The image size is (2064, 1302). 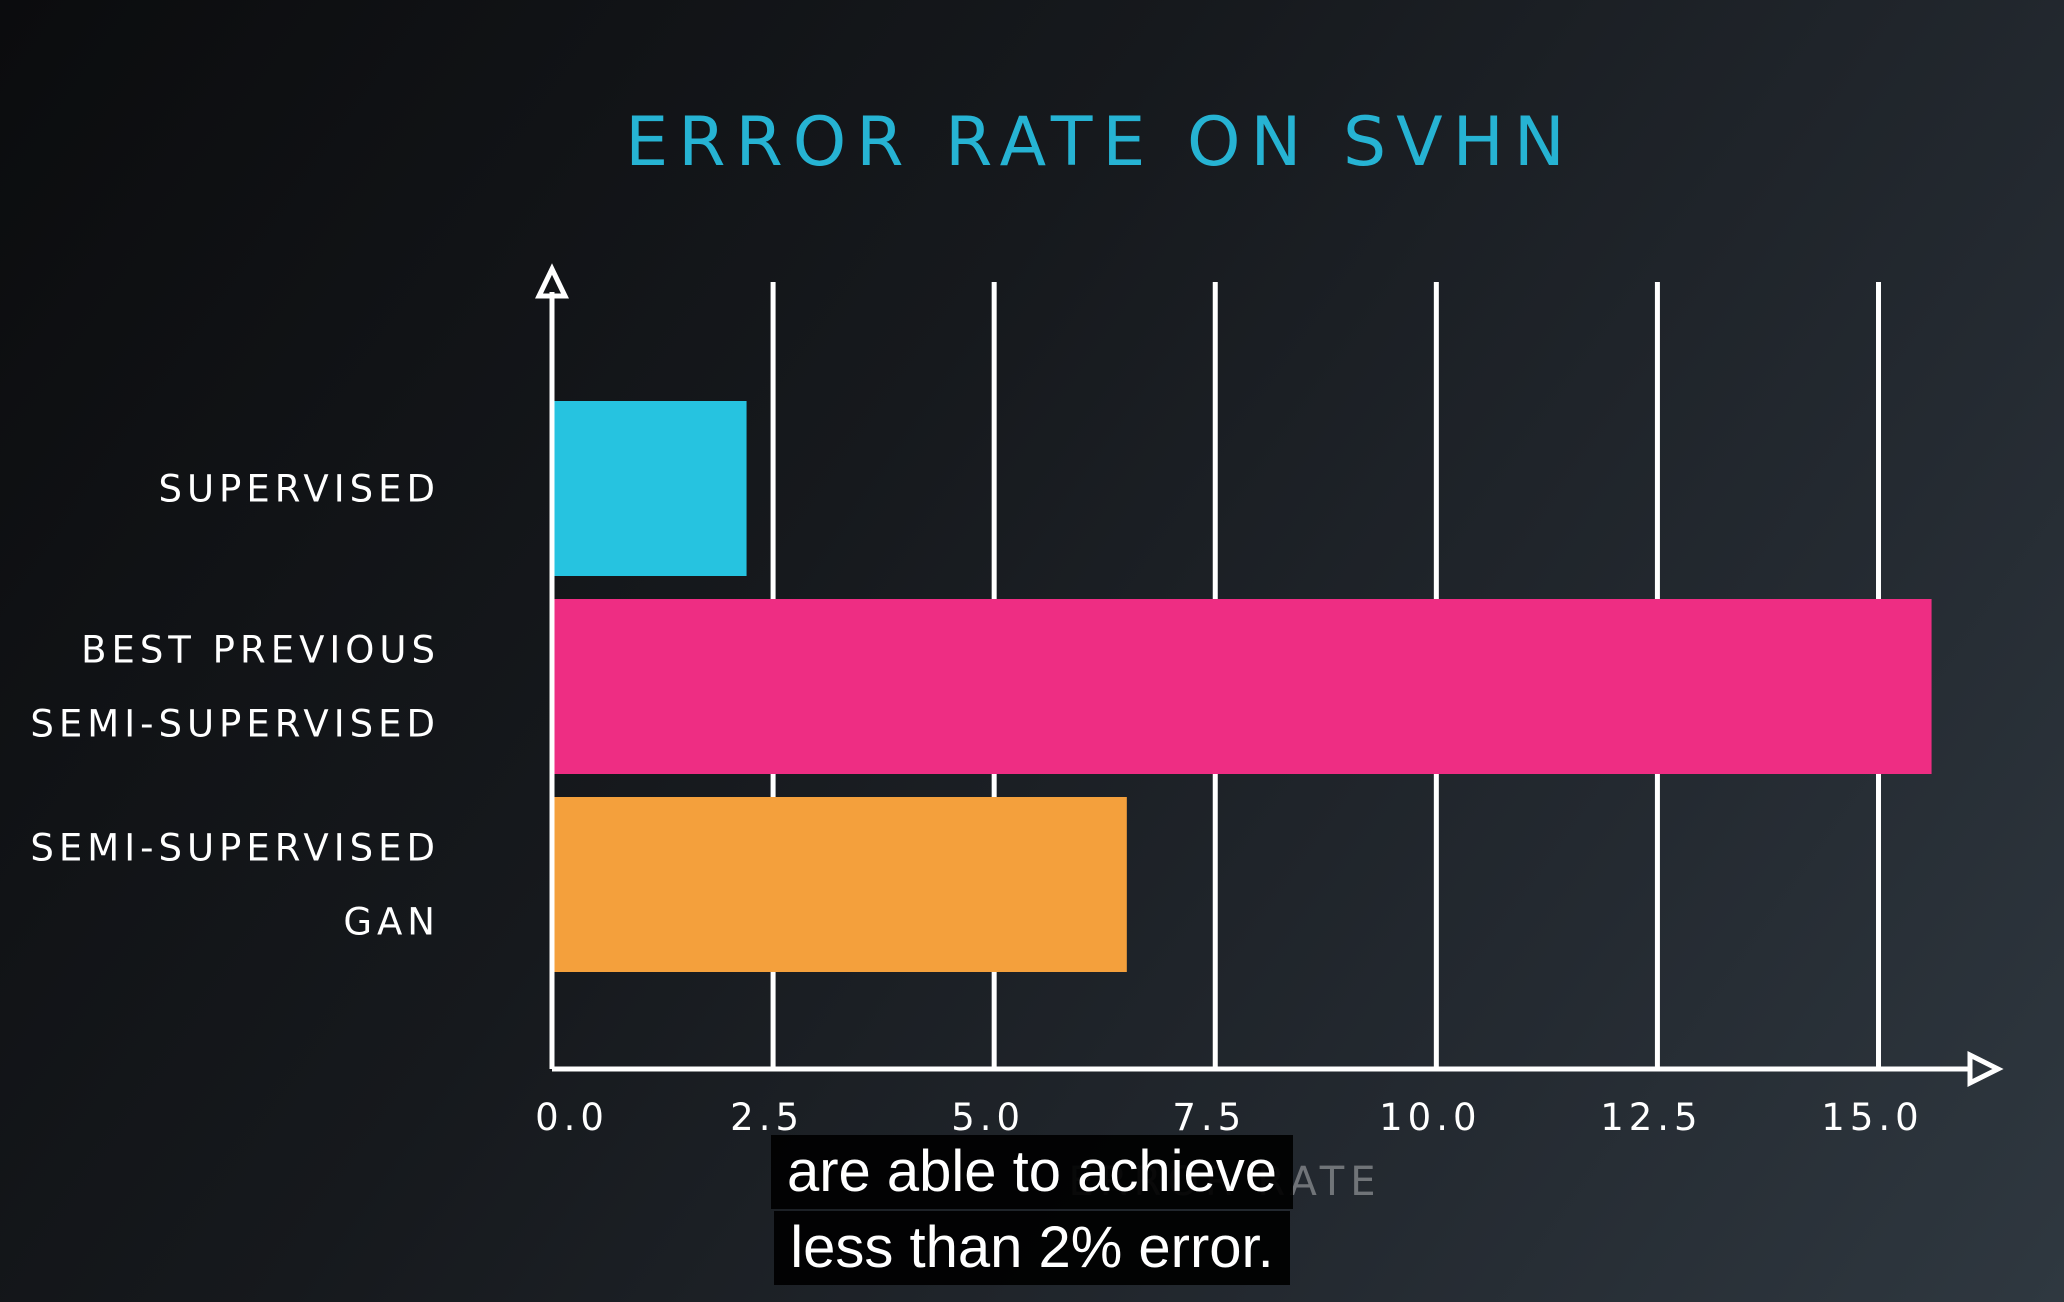 What do you see at coordinates (1032, 1172) in the screenshot?
I see `caption-line-1: are able to achieve` at bounding box center [1032, 1172].